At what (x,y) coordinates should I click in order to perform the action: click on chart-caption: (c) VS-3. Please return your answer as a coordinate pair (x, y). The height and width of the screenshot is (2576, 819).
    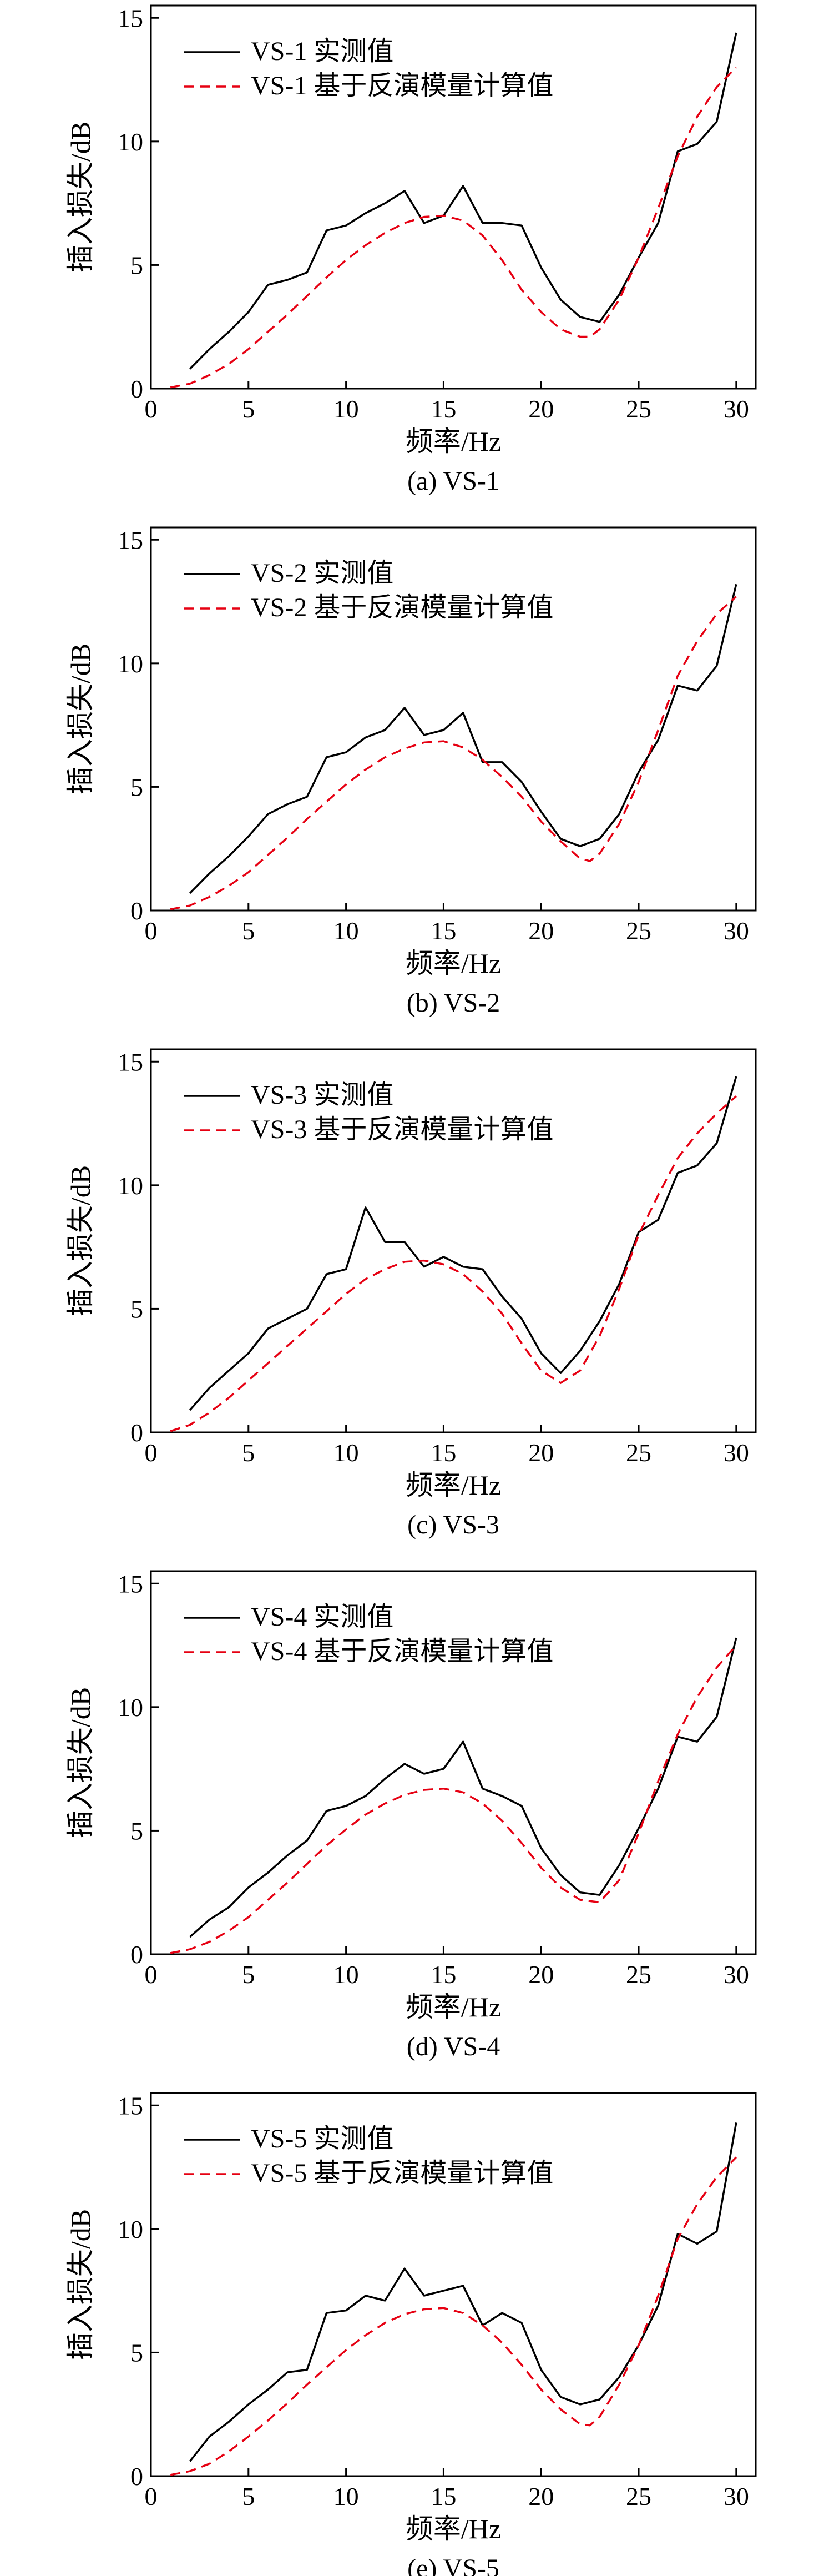
    Looking at the image, I should click on (453, 1525).